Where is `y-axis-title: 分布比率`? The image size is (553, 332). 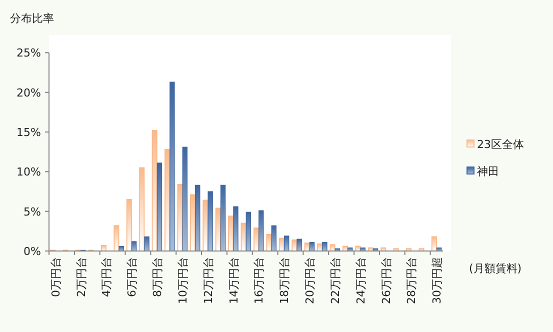
y-axis-title: 分布比率 is located at coordinates (32, 18).